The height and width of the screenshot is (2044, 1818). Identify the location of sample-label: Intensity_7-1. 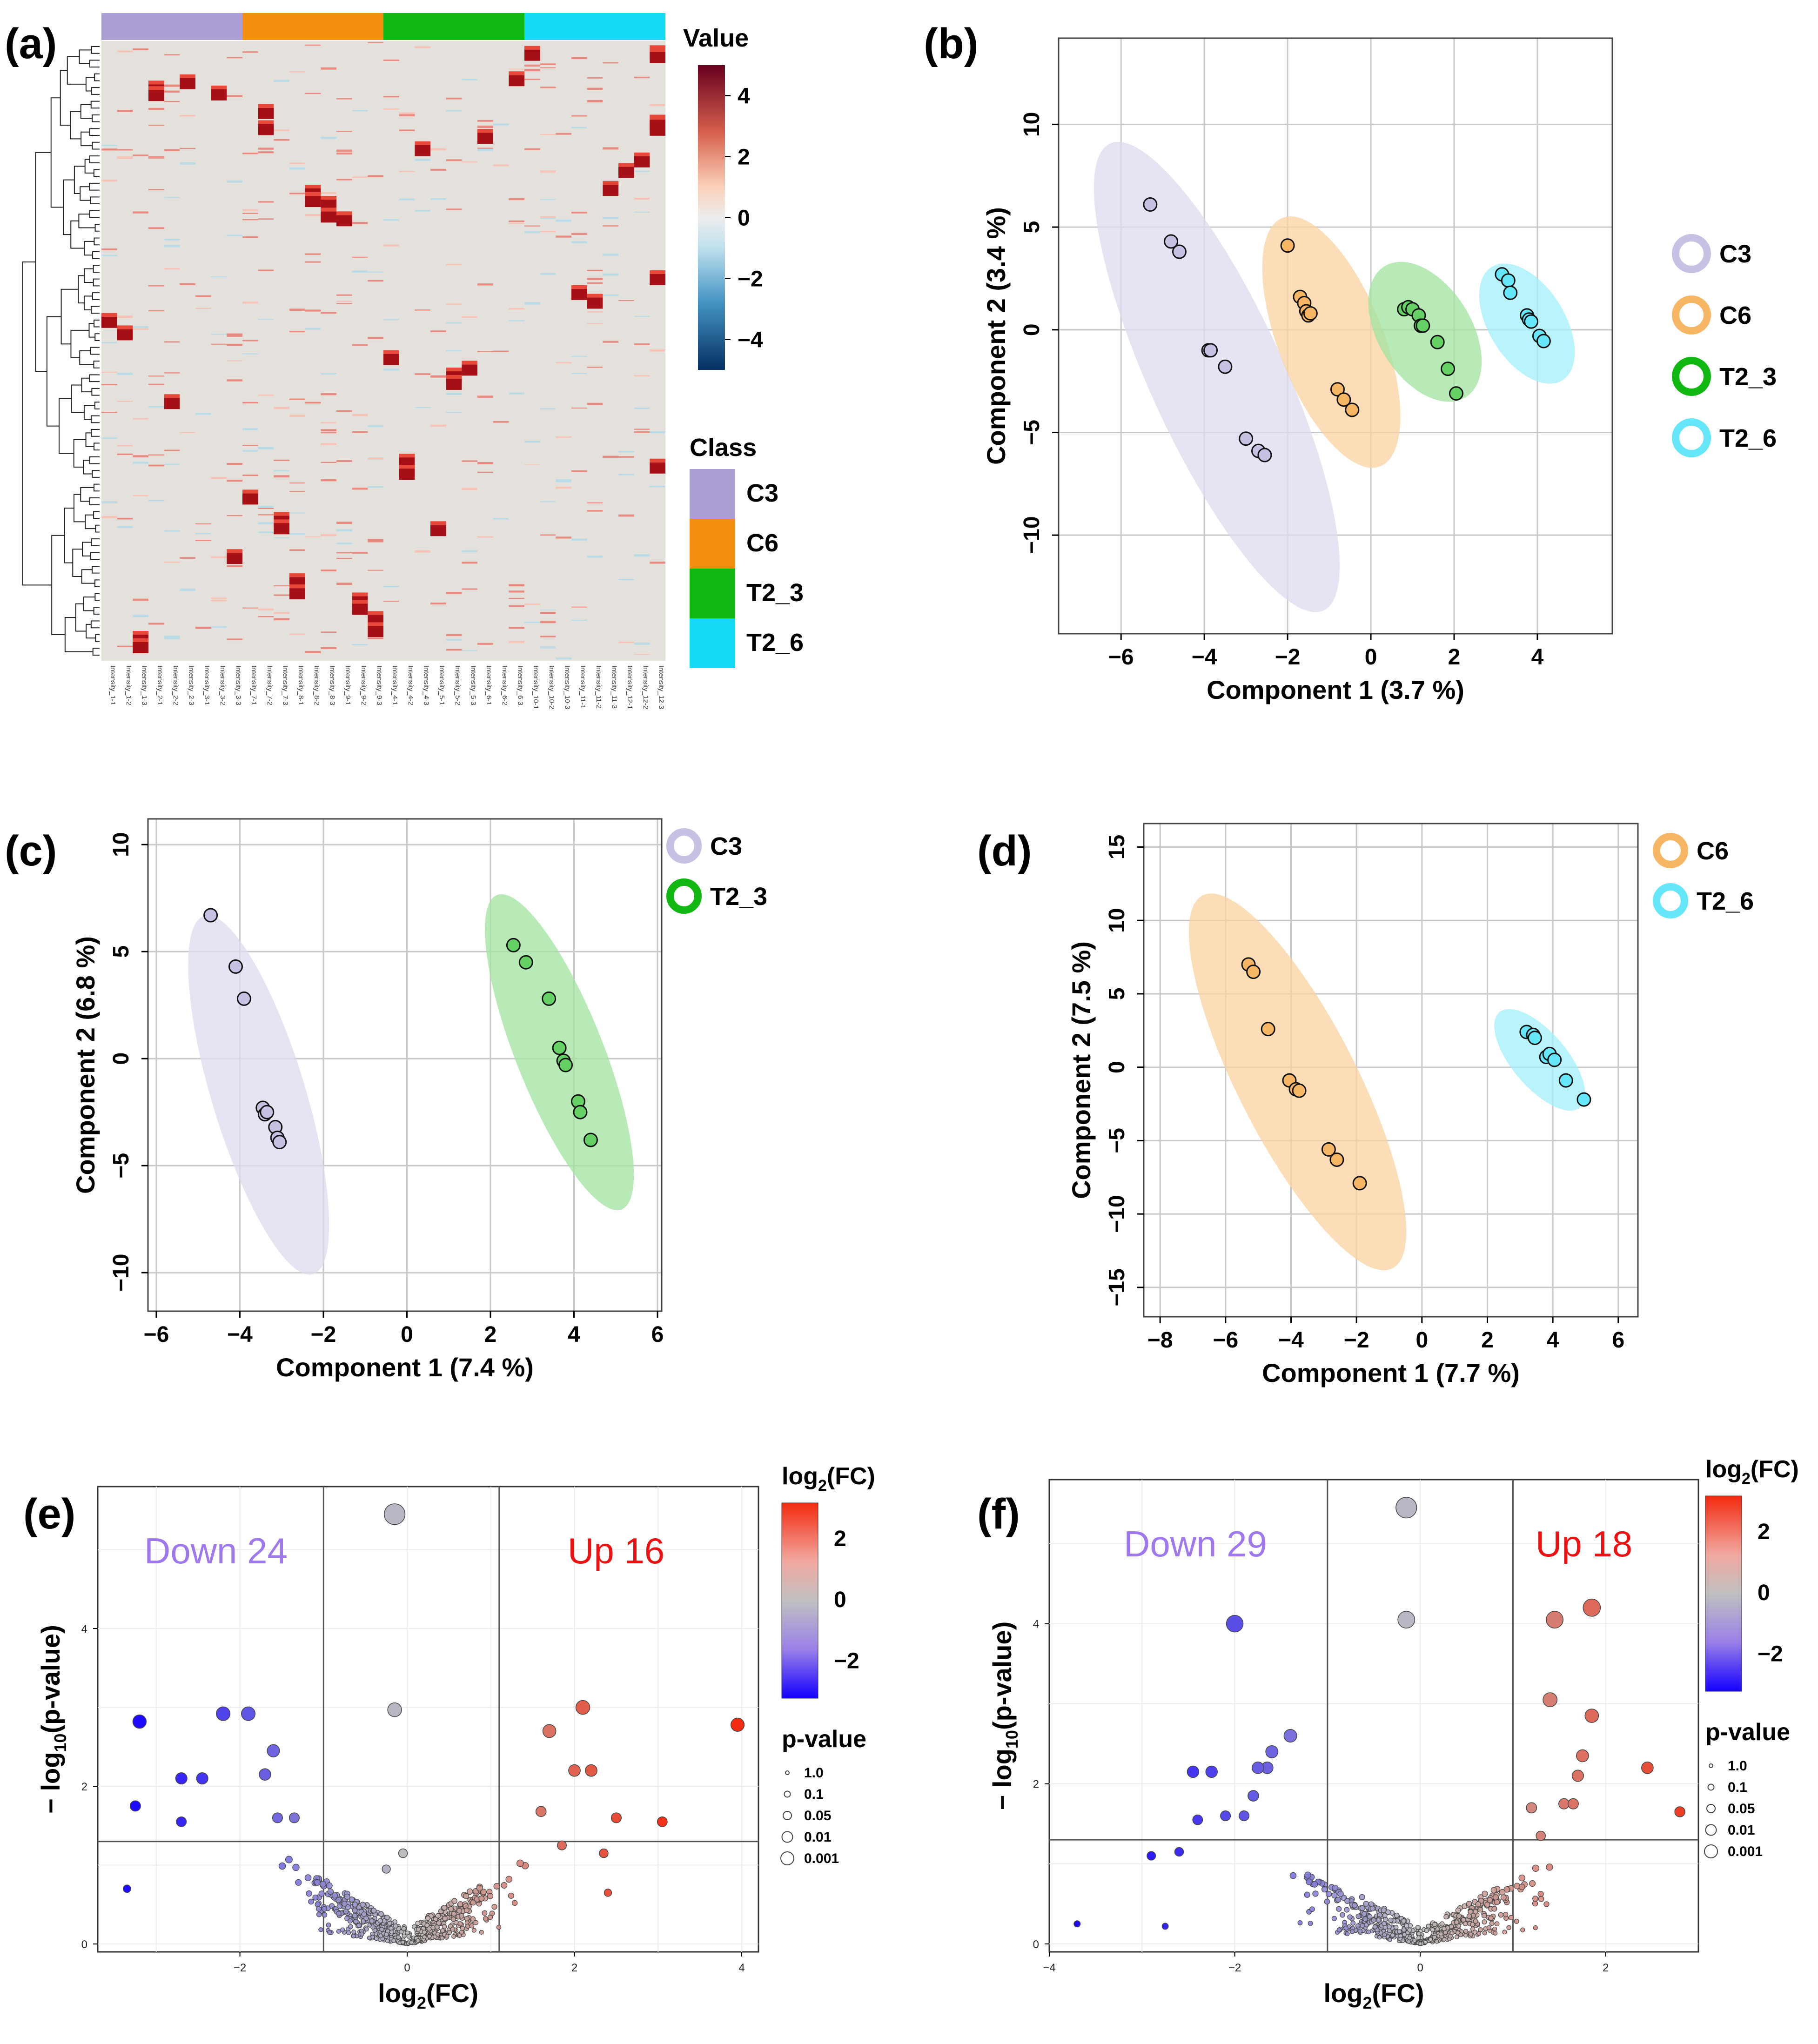
(254, 685).